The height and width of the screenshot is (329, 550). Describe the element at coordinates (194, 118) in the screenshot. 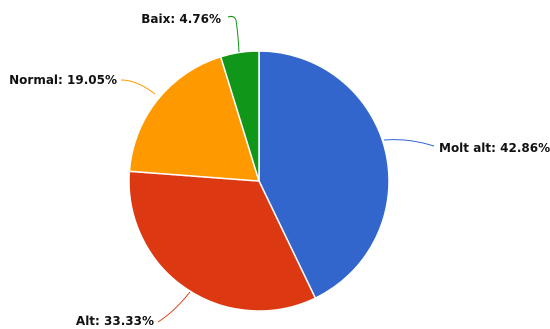

I see `pie-slice-normal` at that location.